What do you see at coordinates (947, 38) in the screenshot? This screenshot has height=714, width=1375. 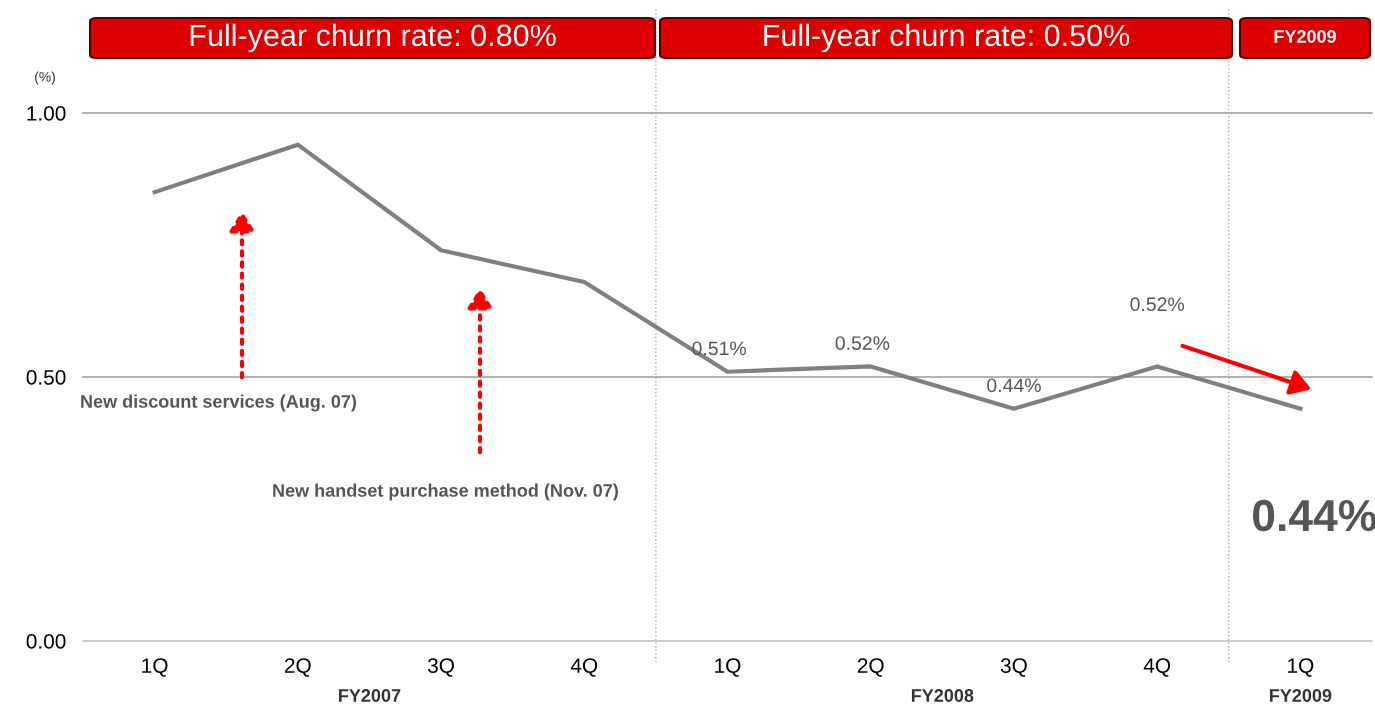 I see `text: Full-year churn rate: 0.50%` at bounding box center [947, 38].